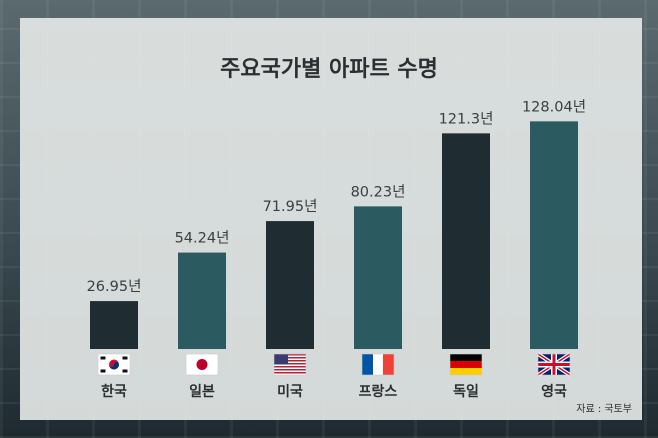 The image size is (658, 438). I want to click on flags-group, so click(334, 364).